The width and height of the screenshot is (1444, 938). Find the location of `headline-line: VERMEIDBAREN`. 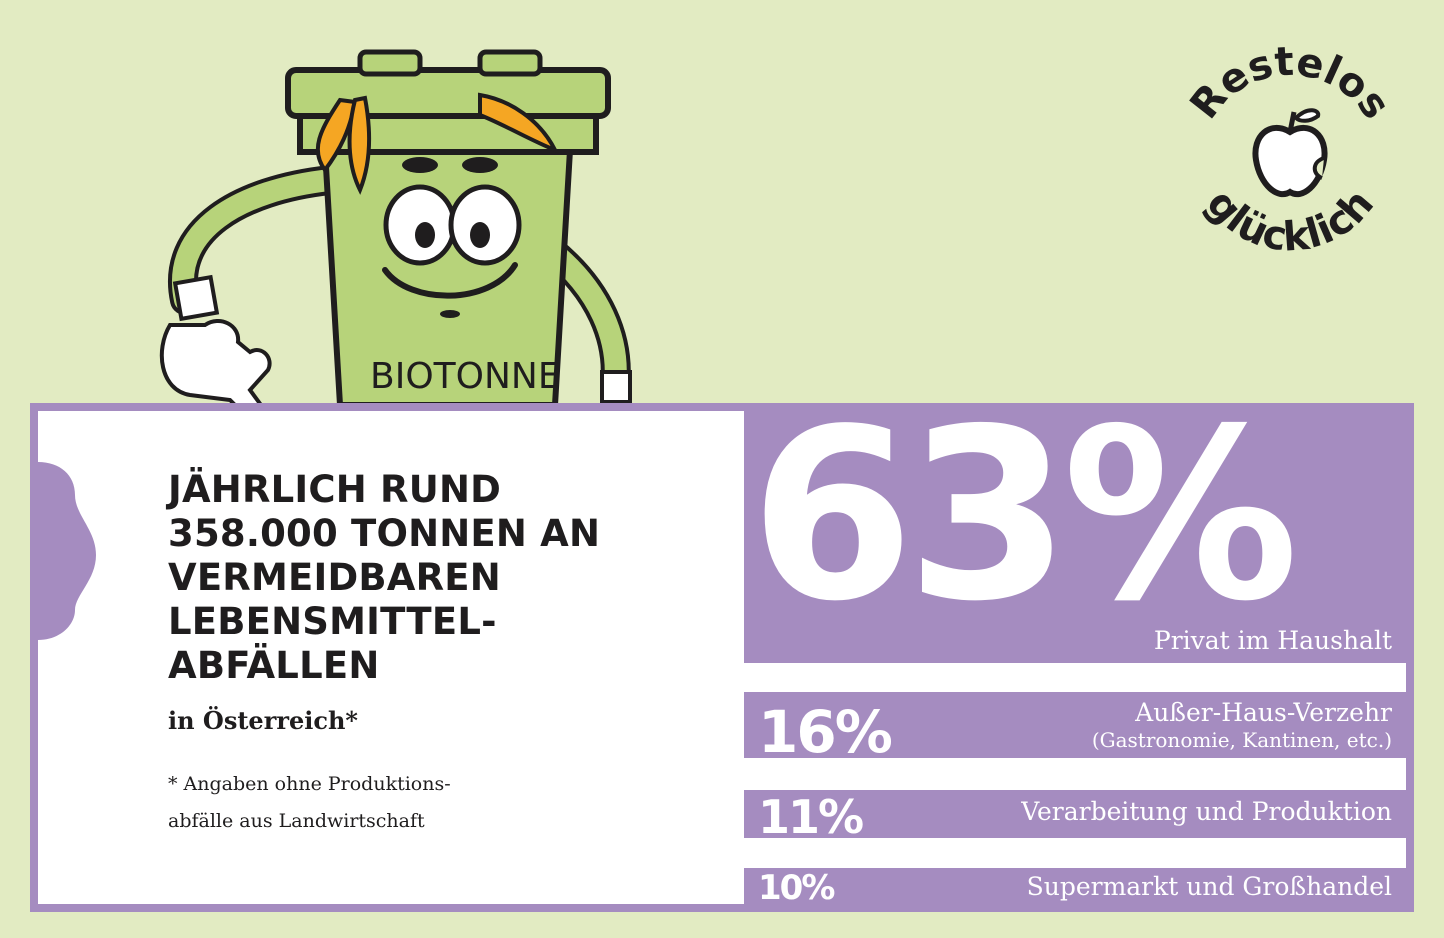

headline-line: VERMEIDBAREN is located at coordinates (334, 577).